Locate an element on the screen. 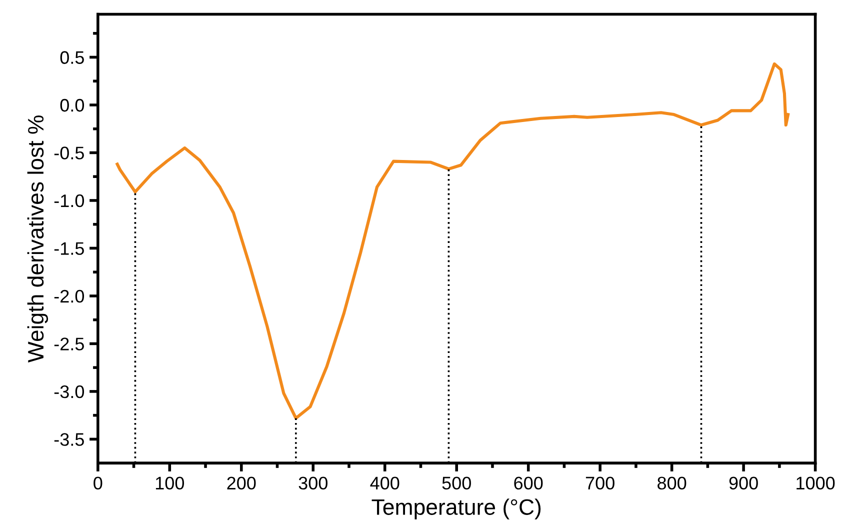 Image resolution: width=844 pixels, height=528 pixels. y-tick-label: 0.5 is located at coordinates (72, 57).